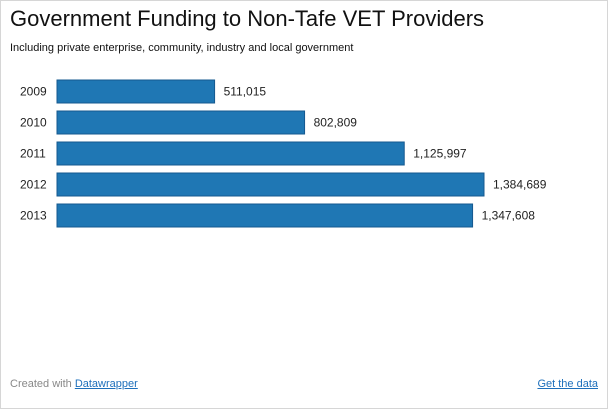  I want to click on value-label-2010: 802,809, so click(336, 123).